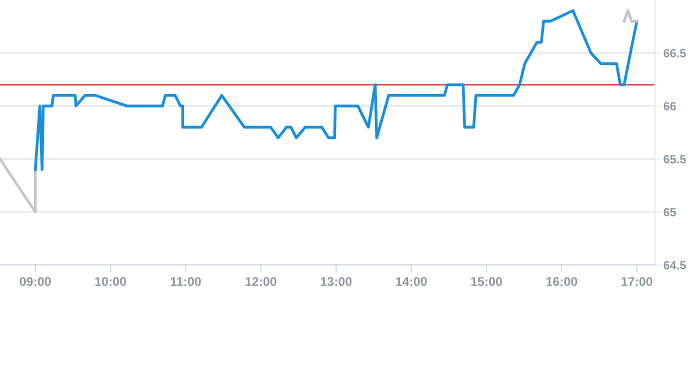 This screenshot has height=365, width=693. Describe the element at coordinates (110, 281) in the screenshot. I see `x-tick-label: 10:00` at that location.